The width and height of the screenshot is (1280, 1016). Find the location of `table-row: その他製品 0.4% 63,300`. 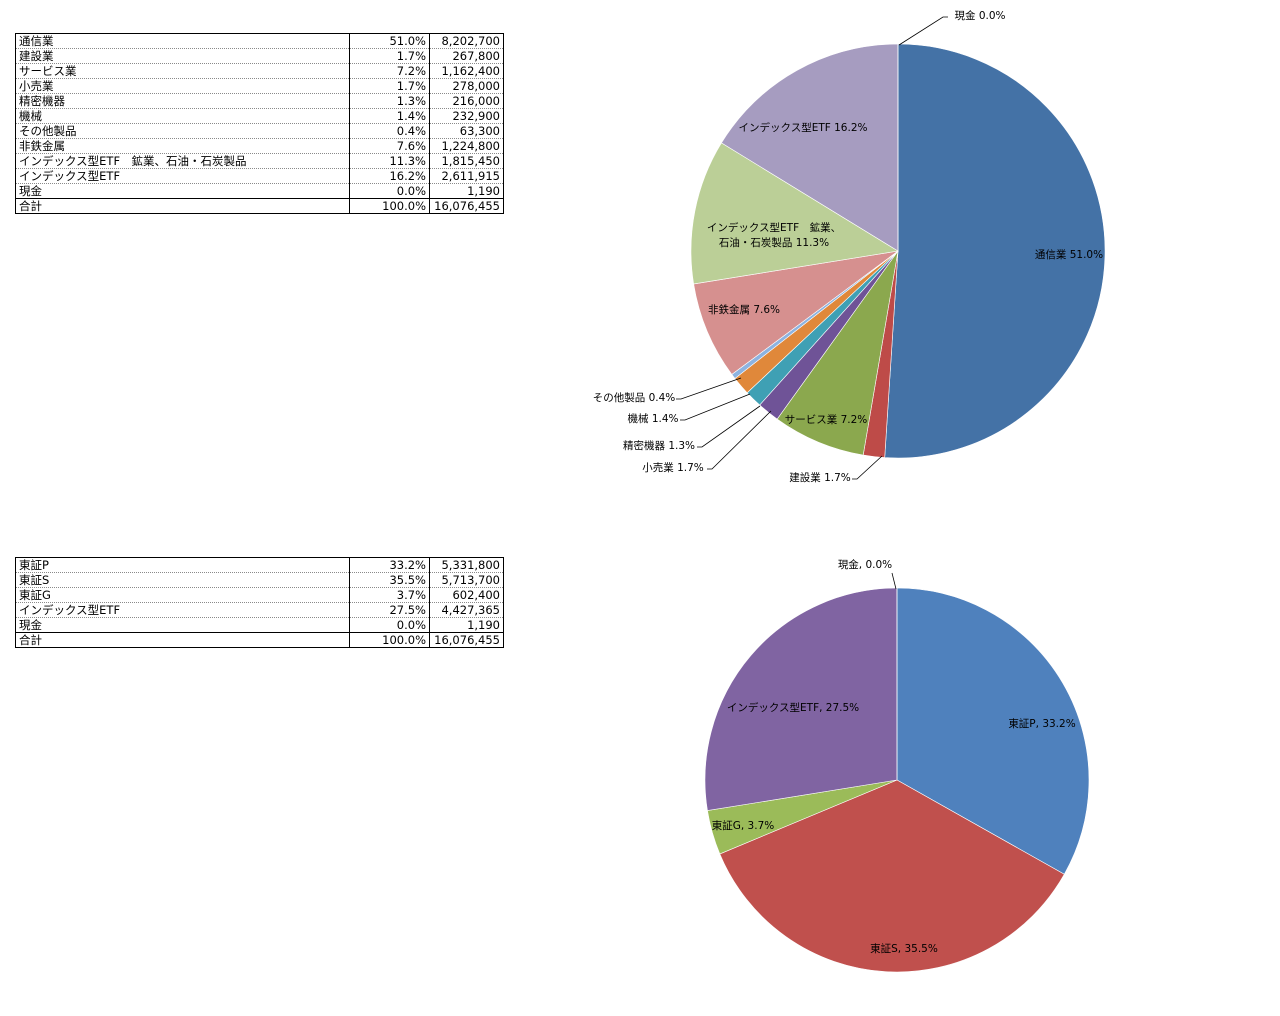

table-row: その他製品 0.4% 63,300 is located at coordinates (259, 131).